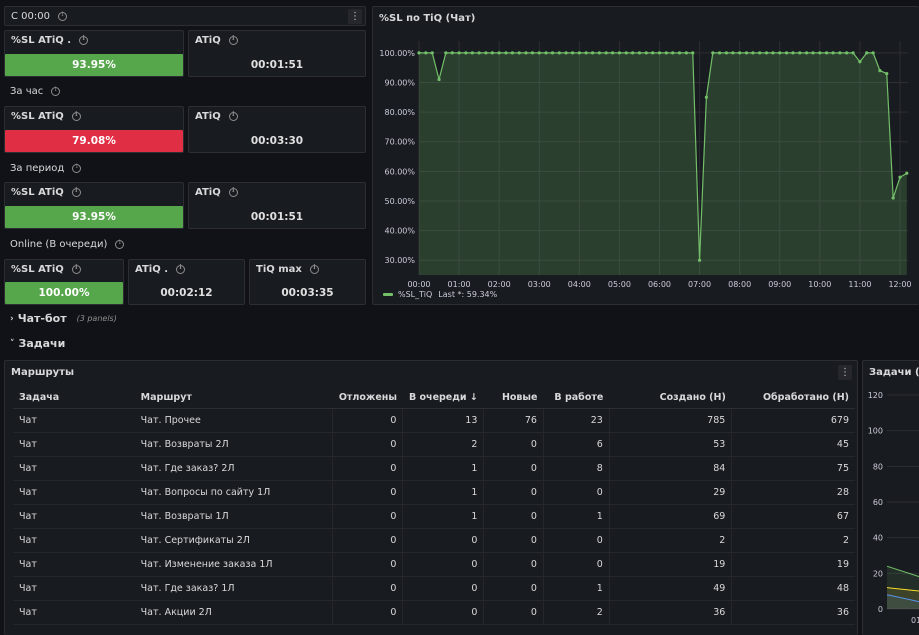 Image resolution: width=919 pixels, height=635 pixels. What do you see at coordinates (64, 282) in the screenshot?
I see `stat-o-sl: %SL ATiQ 100.00%` at bounding box center [64, 282].